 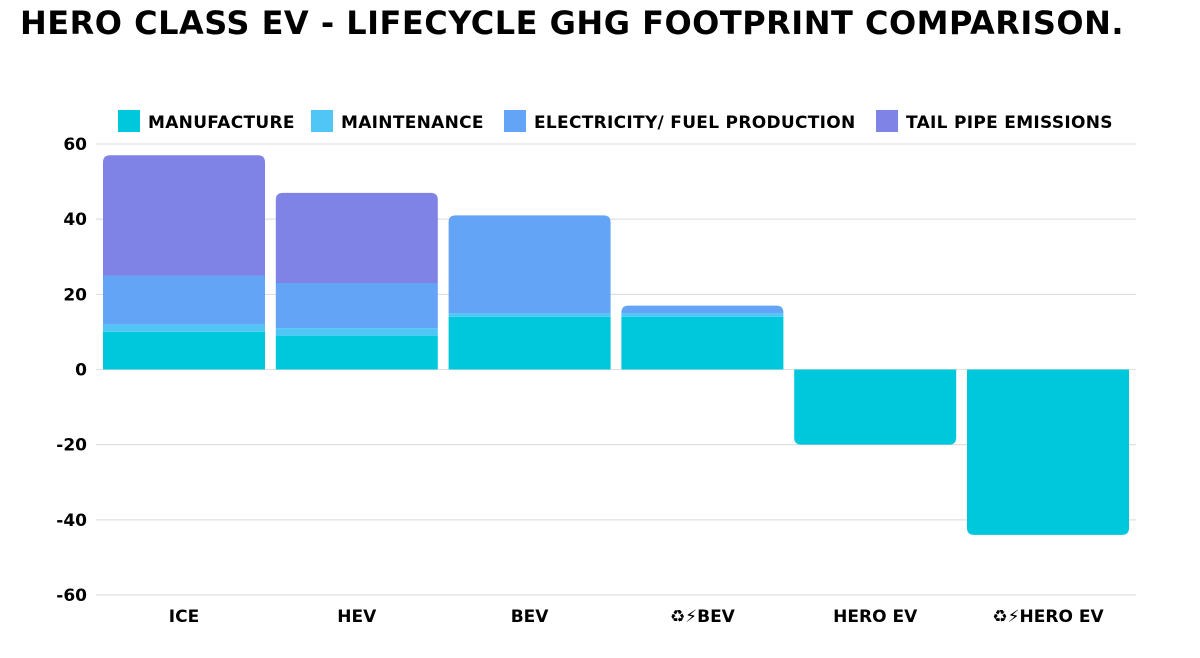 I want to click on x-tick-label: ♻⚡BEV, so click(x=703, y=617).